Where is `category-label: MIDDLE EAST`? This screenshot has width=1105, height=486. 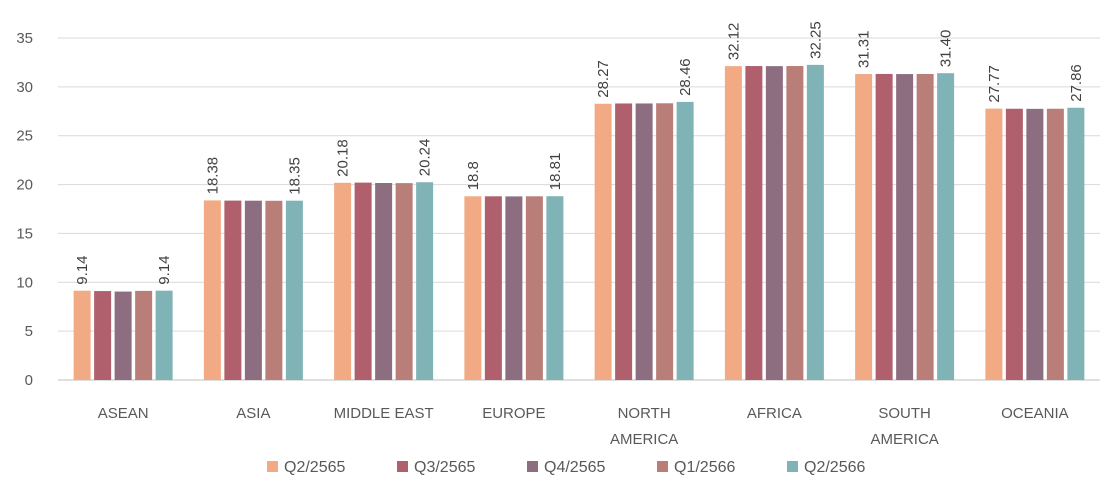 category-label: MIDDLE EAST is located at coordinates (384, 413).